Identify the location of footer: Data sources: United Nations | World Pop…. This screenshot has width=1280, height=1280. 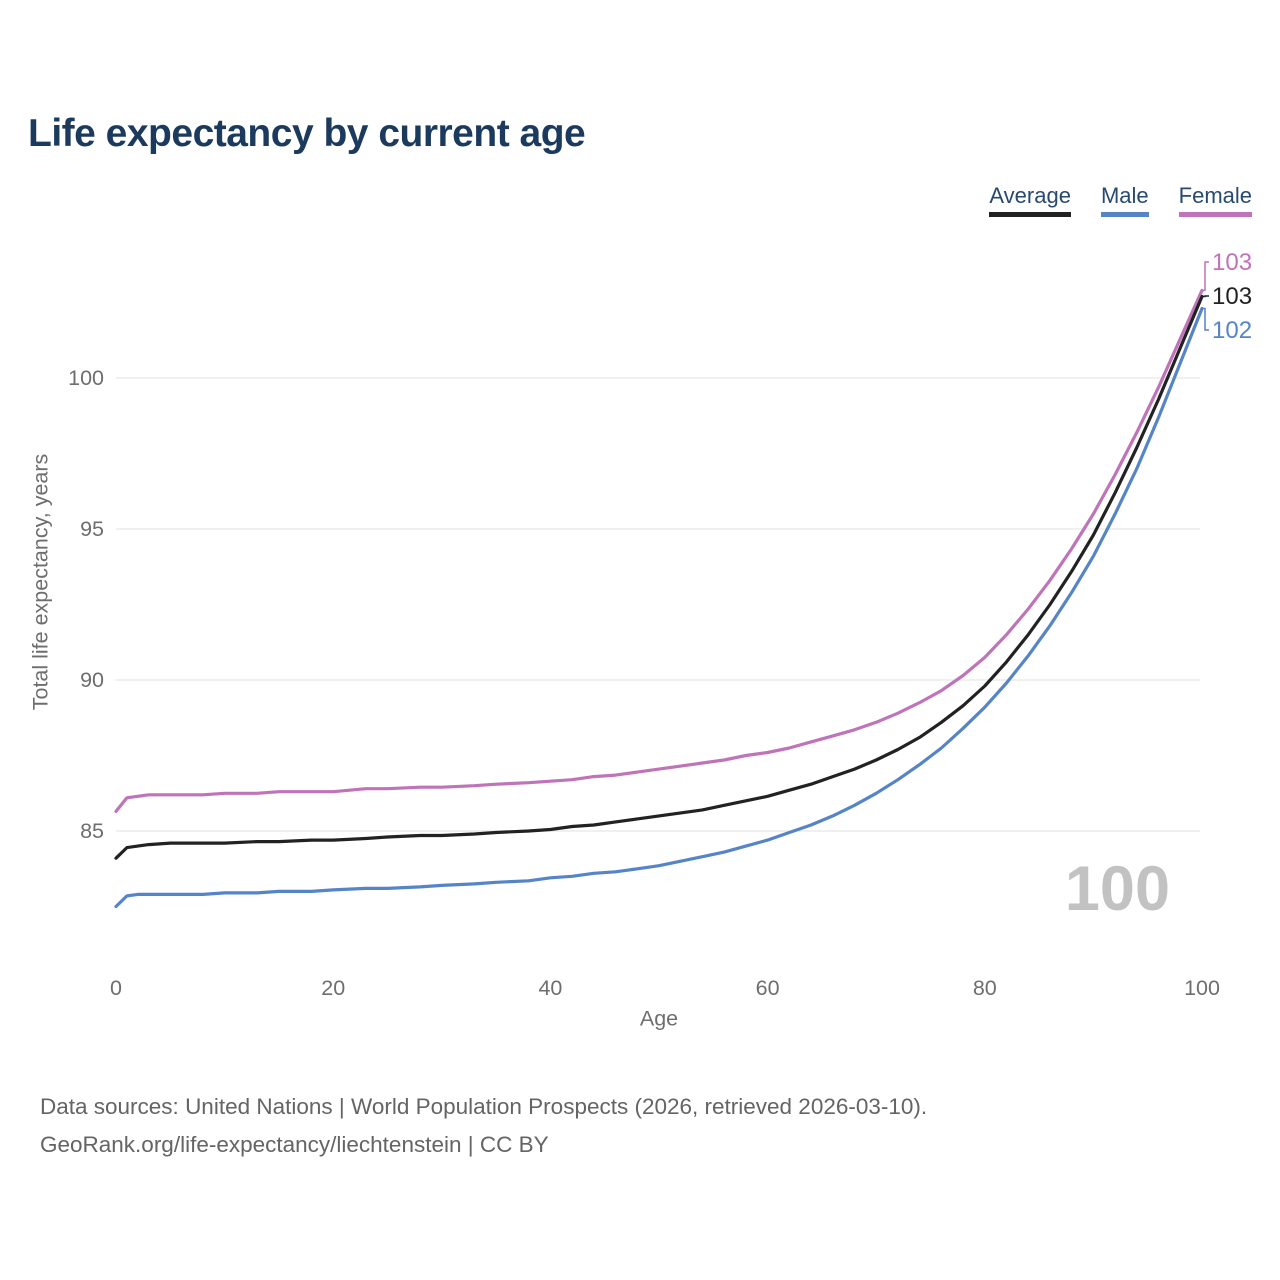
(483, 1126).